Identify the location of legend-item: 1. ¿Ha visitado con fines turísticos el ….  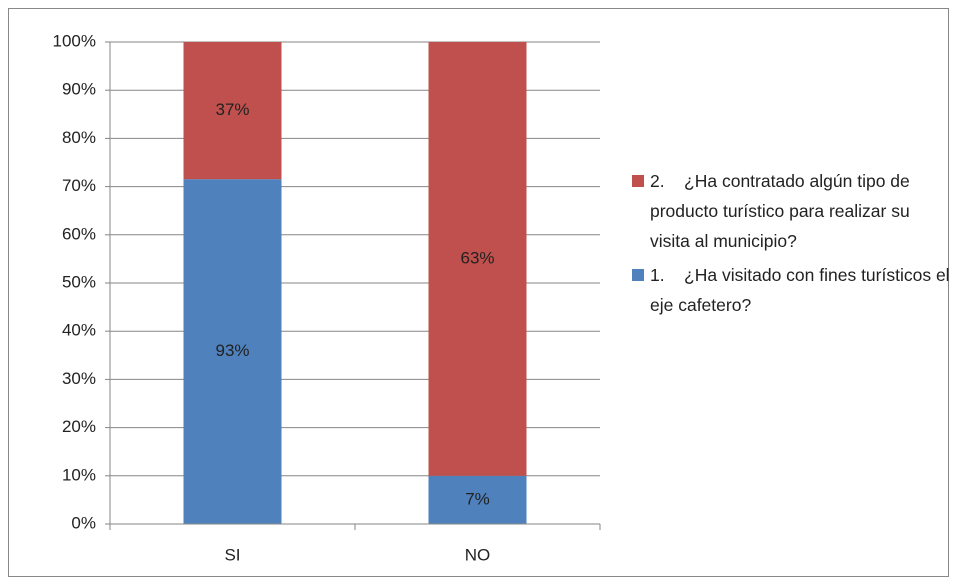
(791, 290).